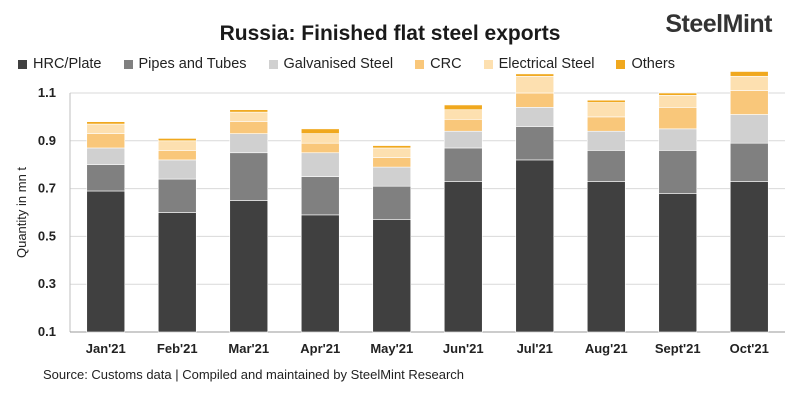  I want to click on x-tick-label: Jan'21, so click(106, 348).